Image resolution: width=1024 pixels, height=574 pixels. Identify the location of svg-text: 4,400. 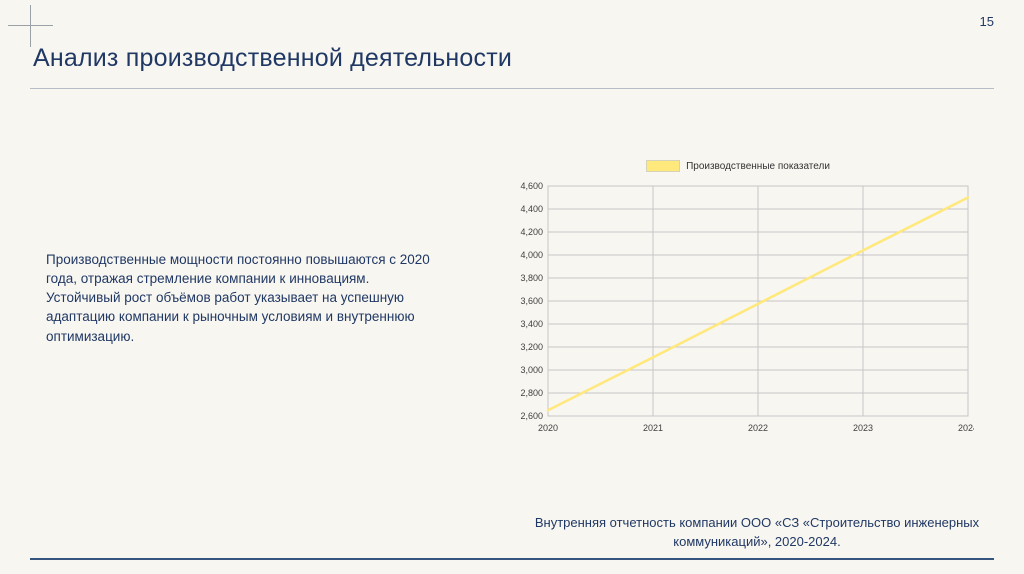
(531, 209).